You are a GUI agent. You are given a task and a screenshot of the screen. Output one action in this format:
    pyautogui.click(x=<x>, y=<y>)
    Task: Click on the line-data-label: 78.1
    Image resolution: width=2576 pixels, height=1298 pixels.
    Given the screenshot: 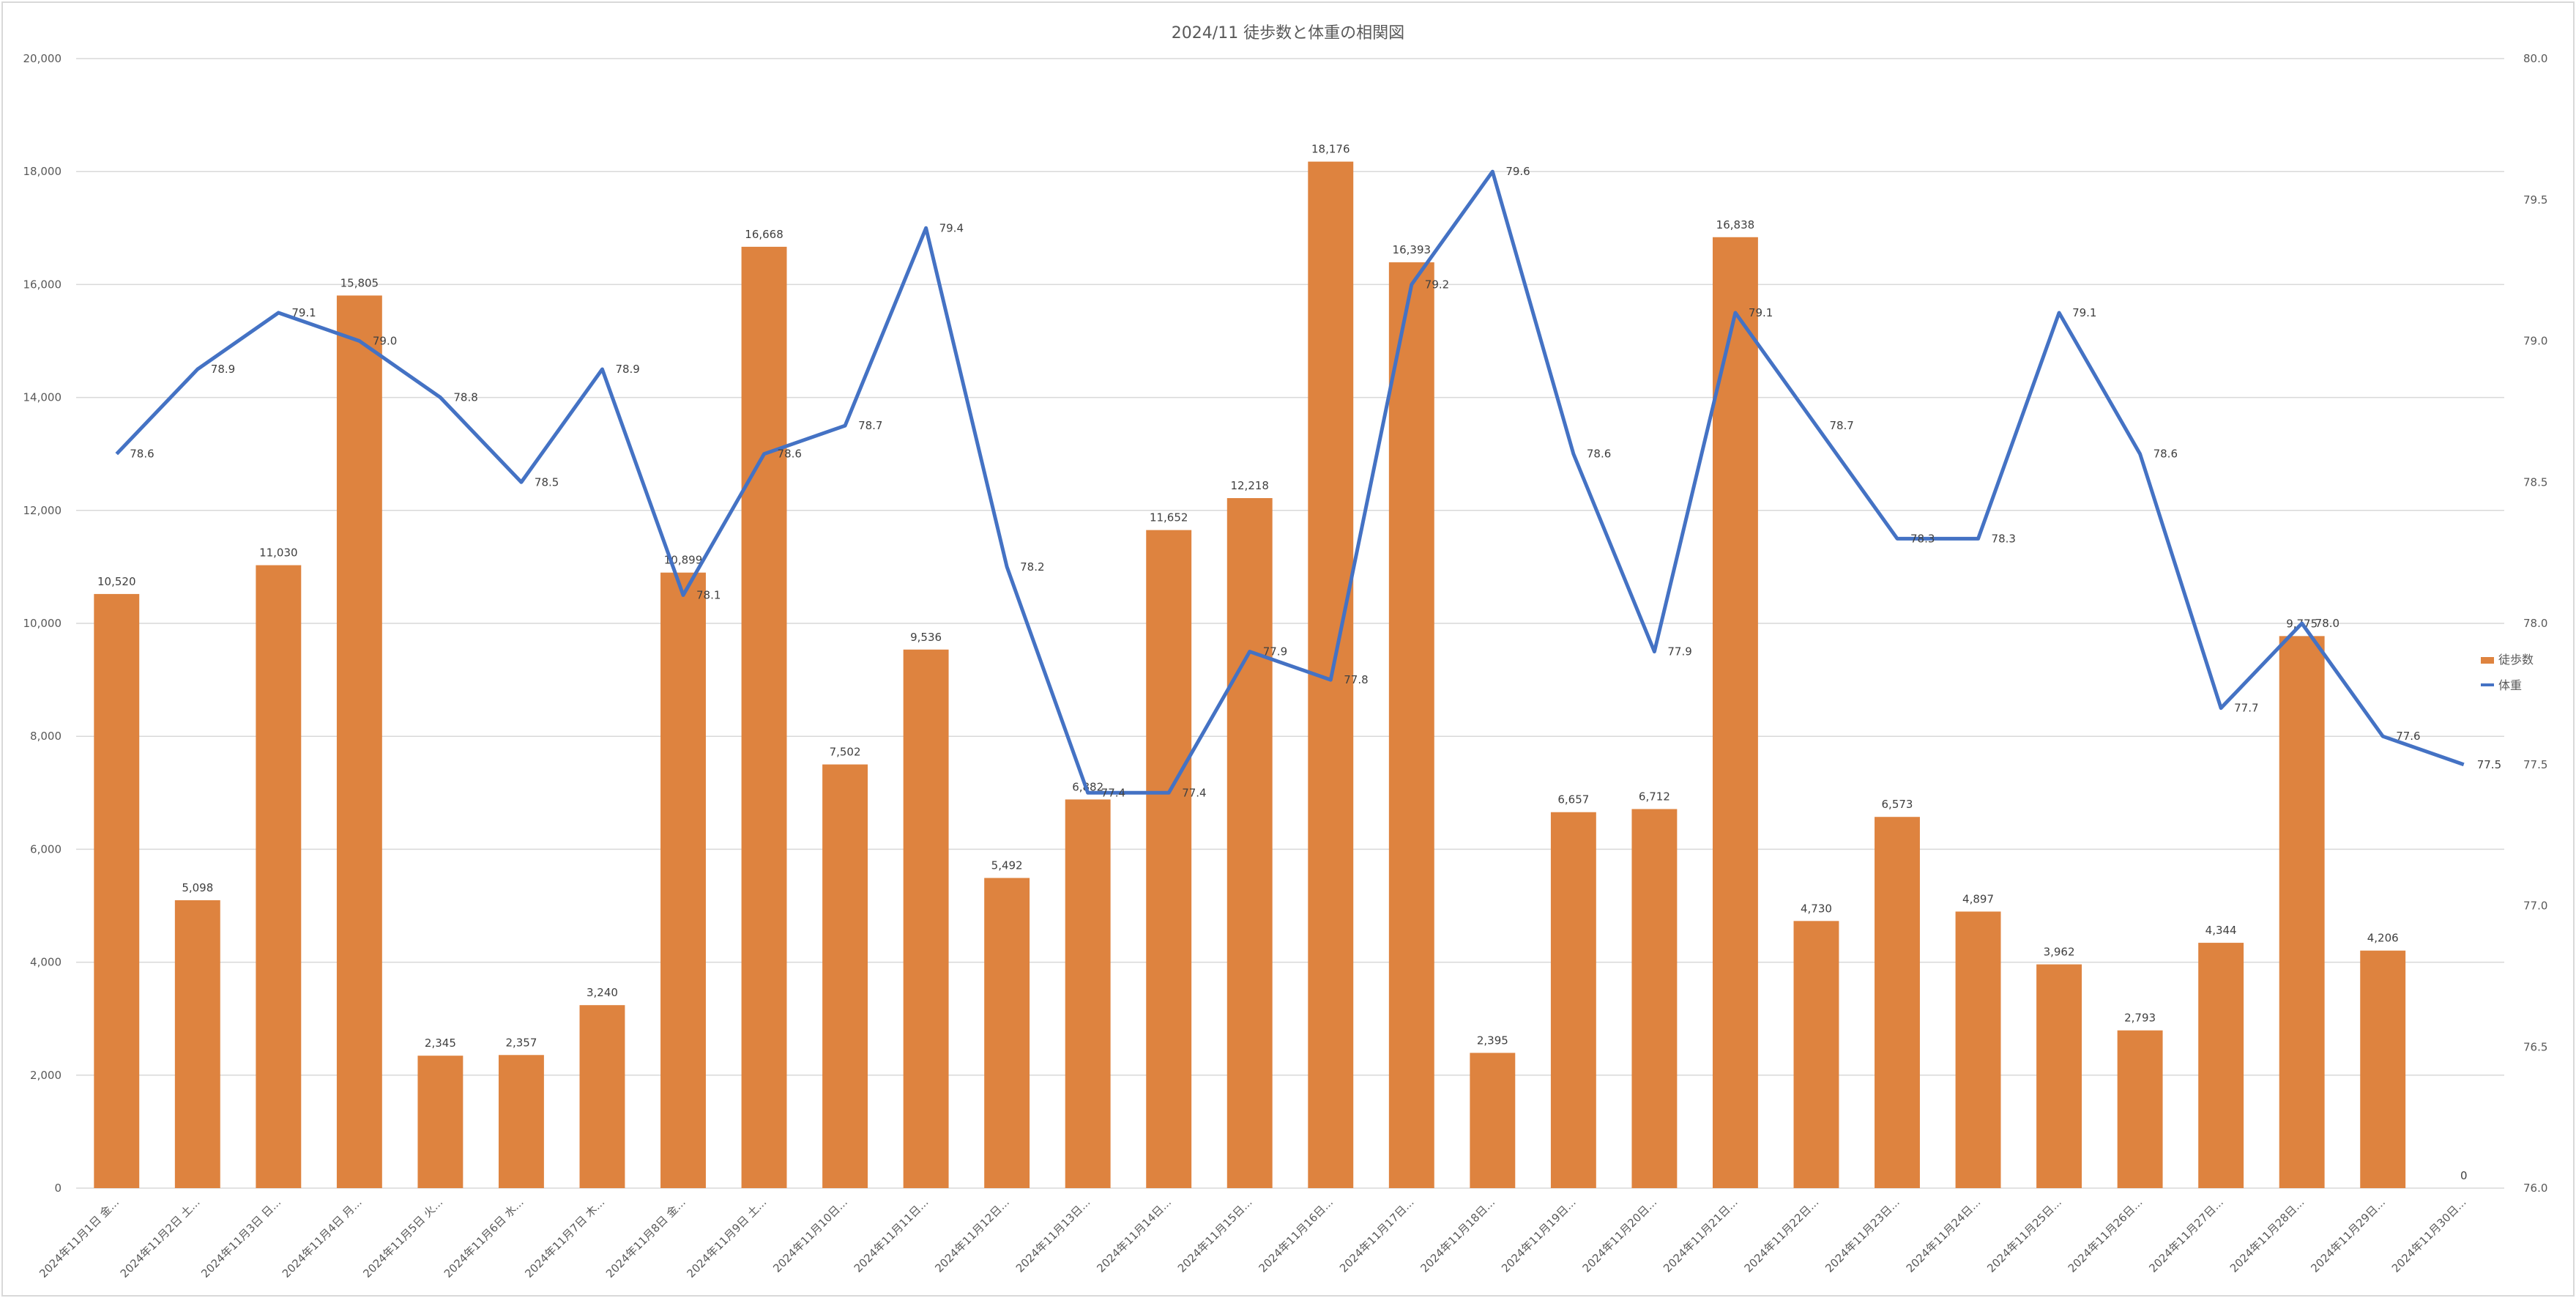 What is the action you would take?
    pyautogui.click(x=708, y=594)
    